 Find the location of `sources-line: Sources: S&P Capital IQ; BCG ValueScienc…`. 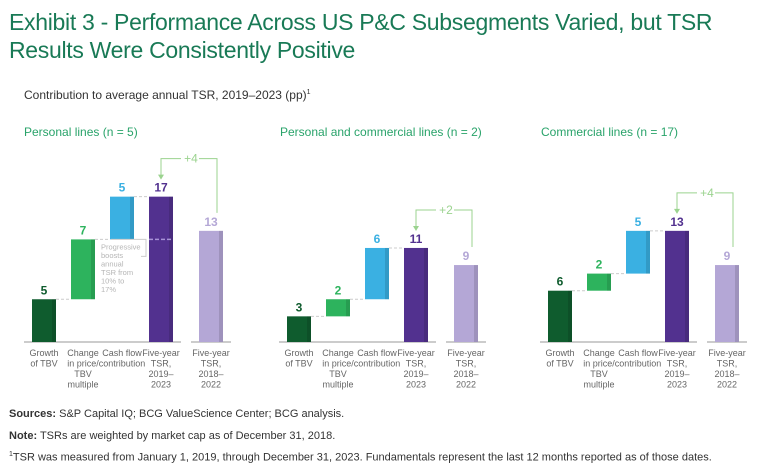

sources-line: Sources: S&P Capital IQ; BCG ValueScienc… is located at coordinates (176, 414).